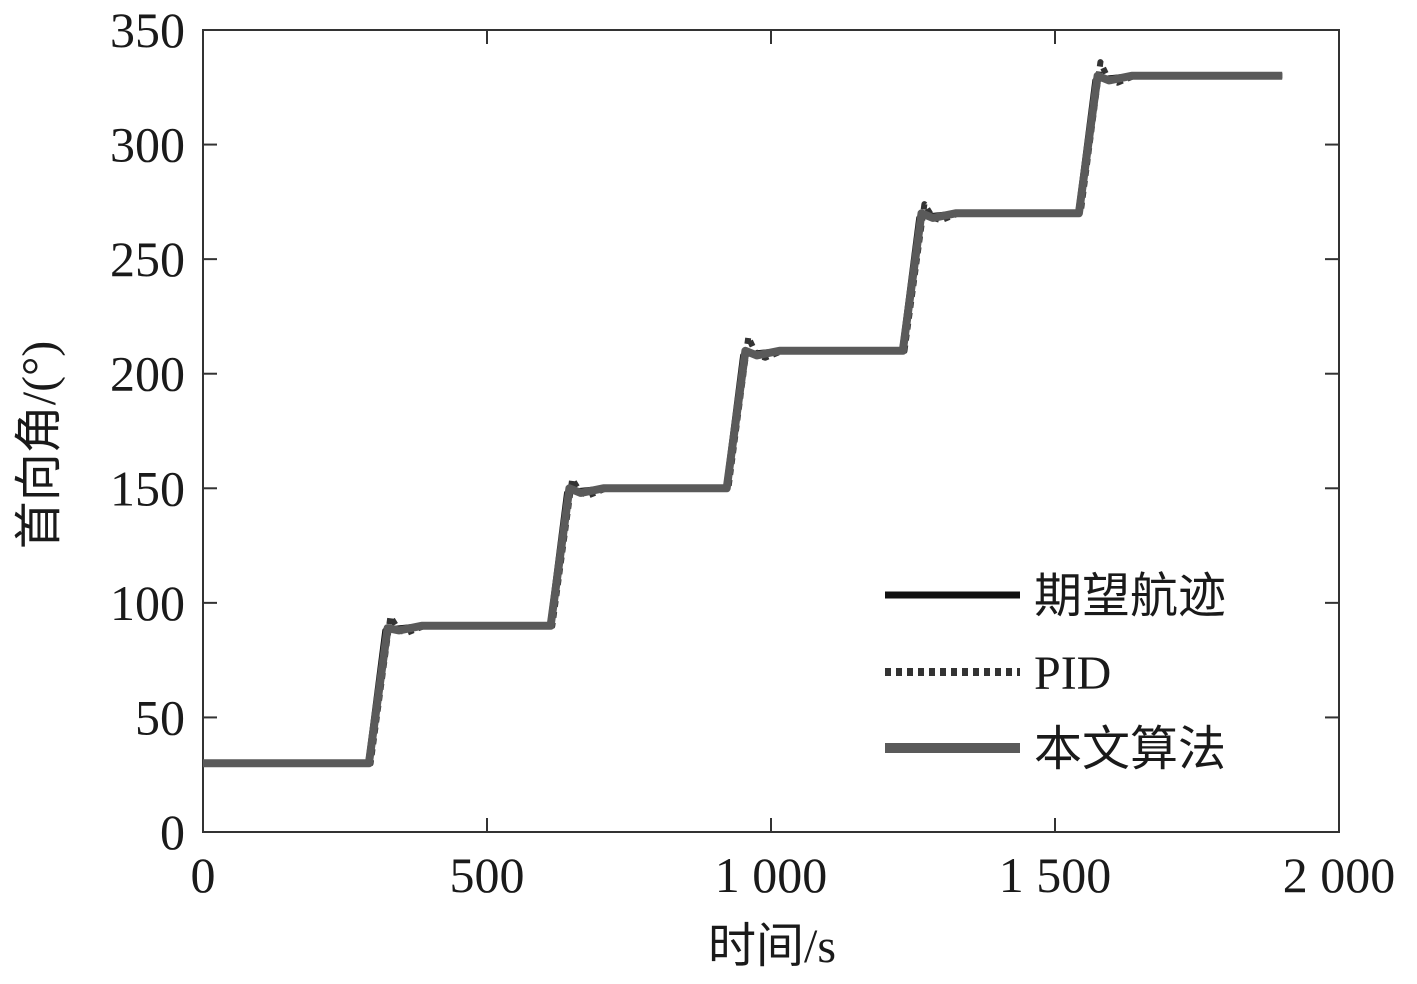  What do you see at coordinates (147, 259) in the screenshot?
I see `y-tick-label: 250` at bounding box center [147, 259].